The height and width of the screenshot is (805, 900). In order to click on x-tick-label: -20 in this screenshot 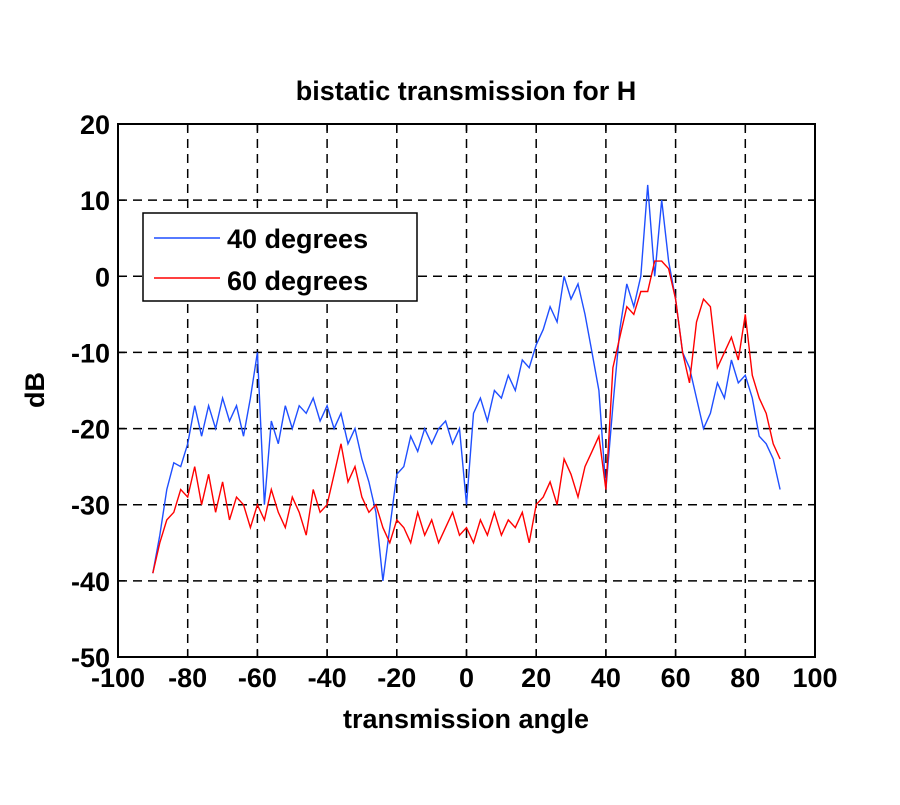, I will do `click(396, 678)`.